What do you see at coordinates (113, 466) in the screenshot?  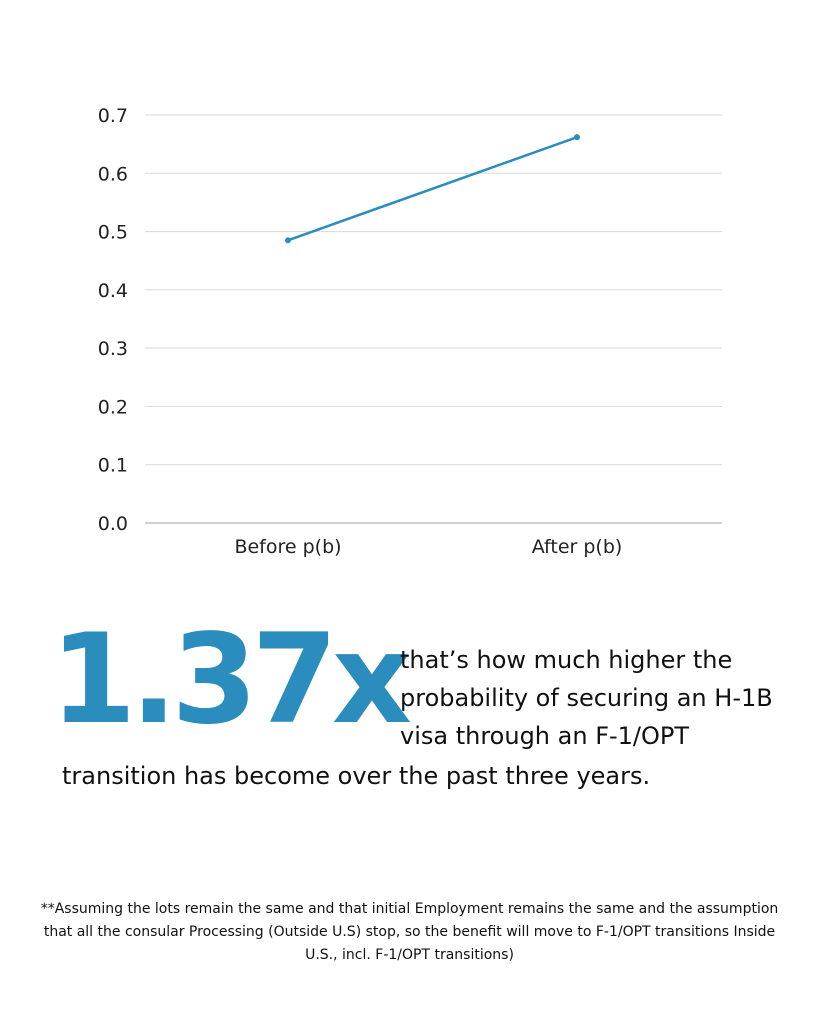 I see `y-tick-label: 0.1` at bounding box center [113, 466].